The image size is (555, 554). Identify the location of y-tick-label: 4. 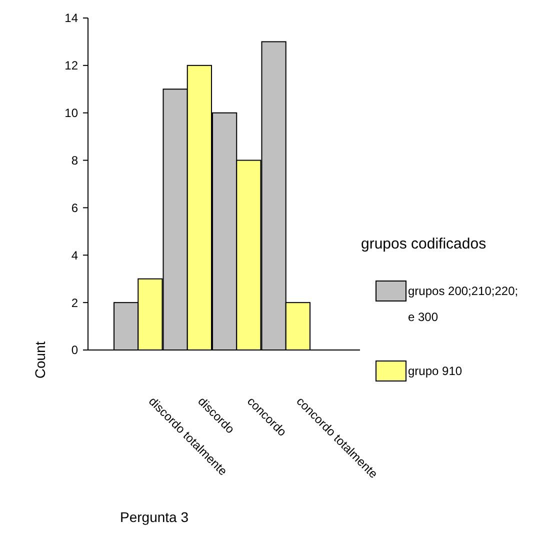
(74, 255).